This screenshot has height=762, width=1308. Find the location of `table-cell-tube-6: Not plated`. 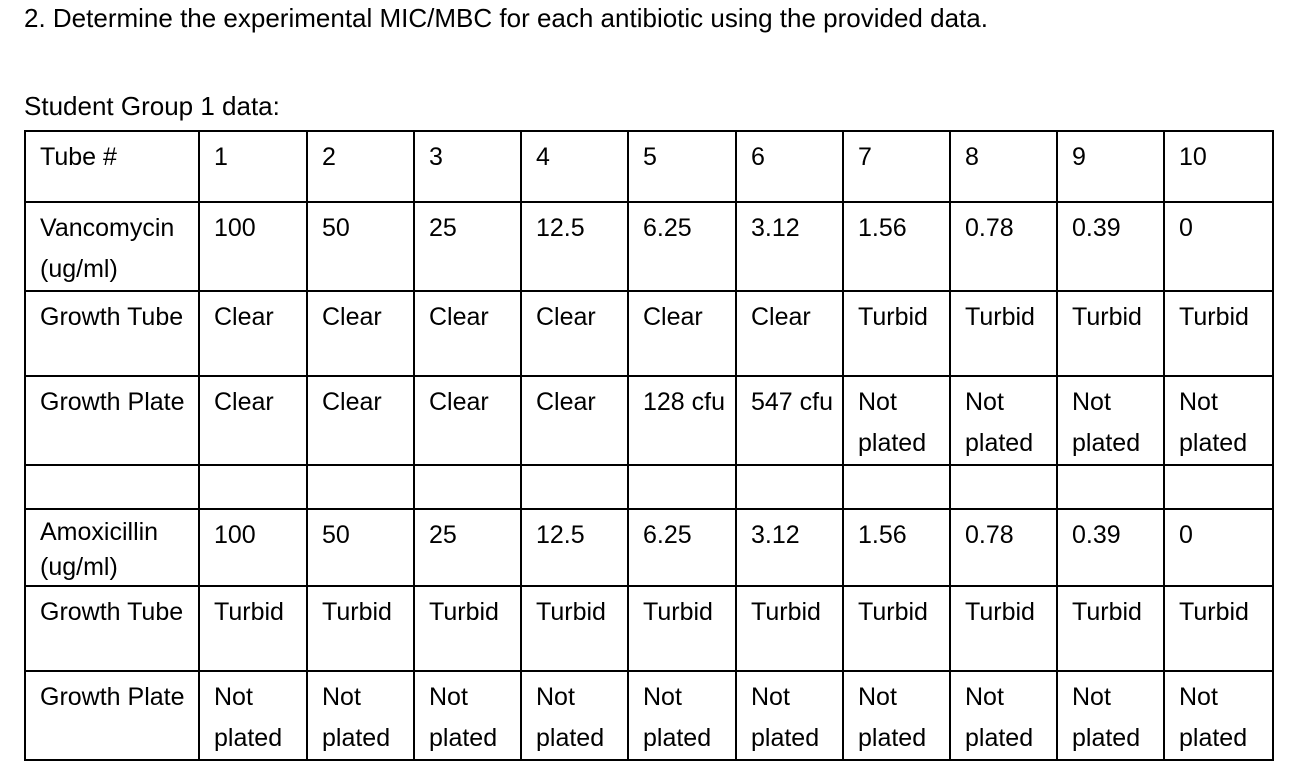

table-cell-tube-6: Not plated is located at coordinates (789, 715).